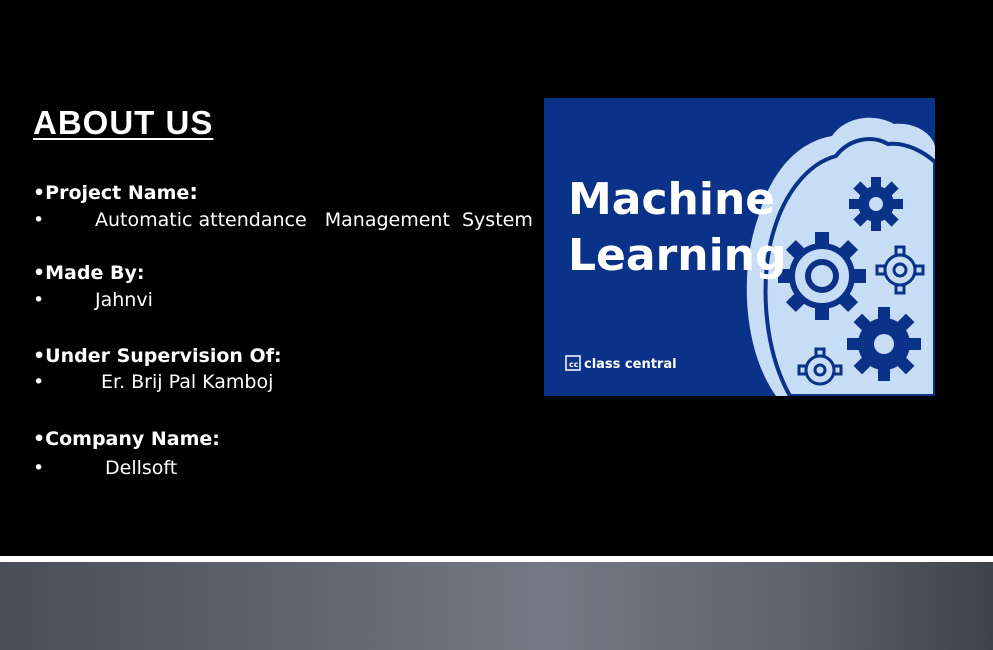 This screenshot has height=650, width=993. I want to click on supervision-label: •Under Supervision Of:, so click(157, 356).